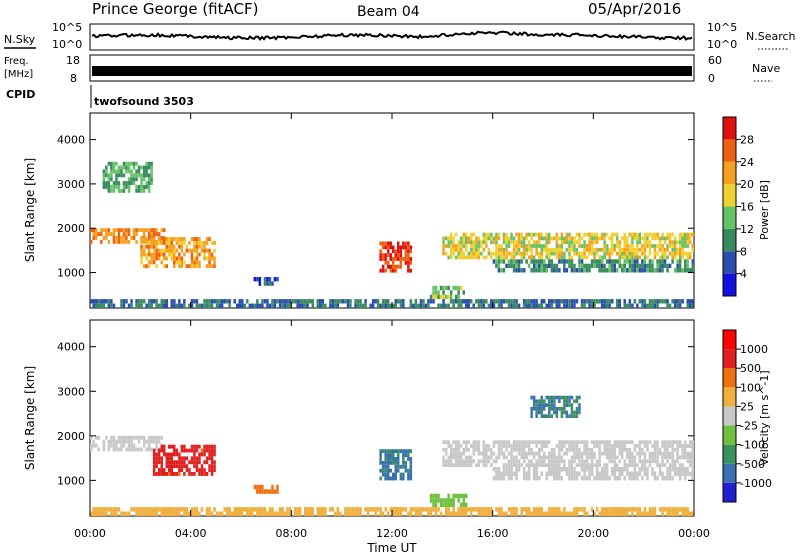 This screenshot has height=554, width=800. Describe the element at coordinates (729, 262) in the screenshot. I see `colorbar-swatch` at that location.